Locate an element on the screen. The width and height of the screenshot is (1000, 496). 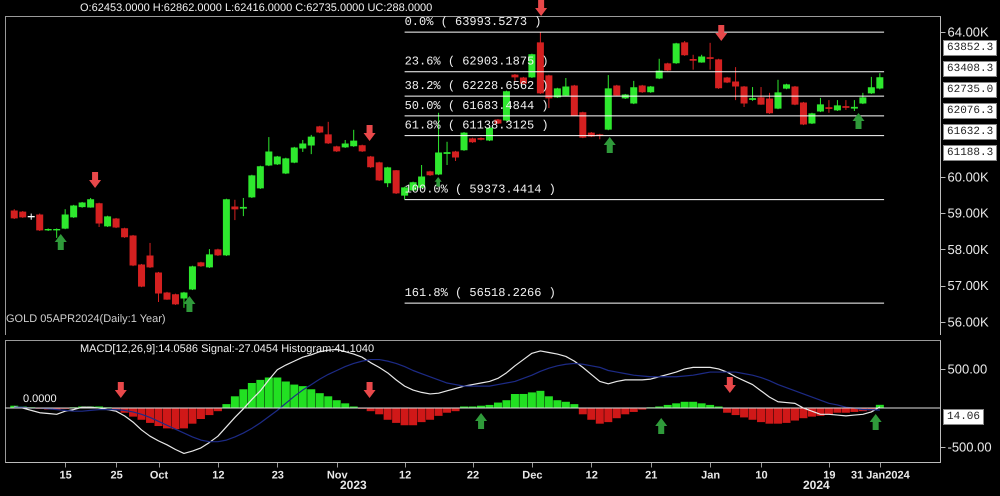
x-tick-label: 31 Jan2024 is located at coordinates (880, 476).